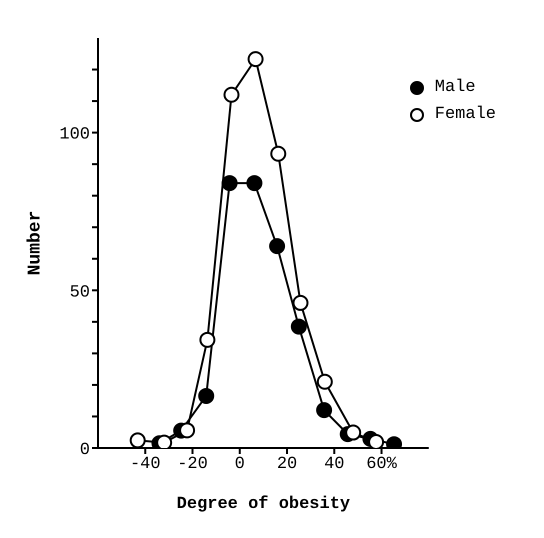 This screenshot has width=544, height=538. I want to click on legend-label: Female, so click(465, 114).